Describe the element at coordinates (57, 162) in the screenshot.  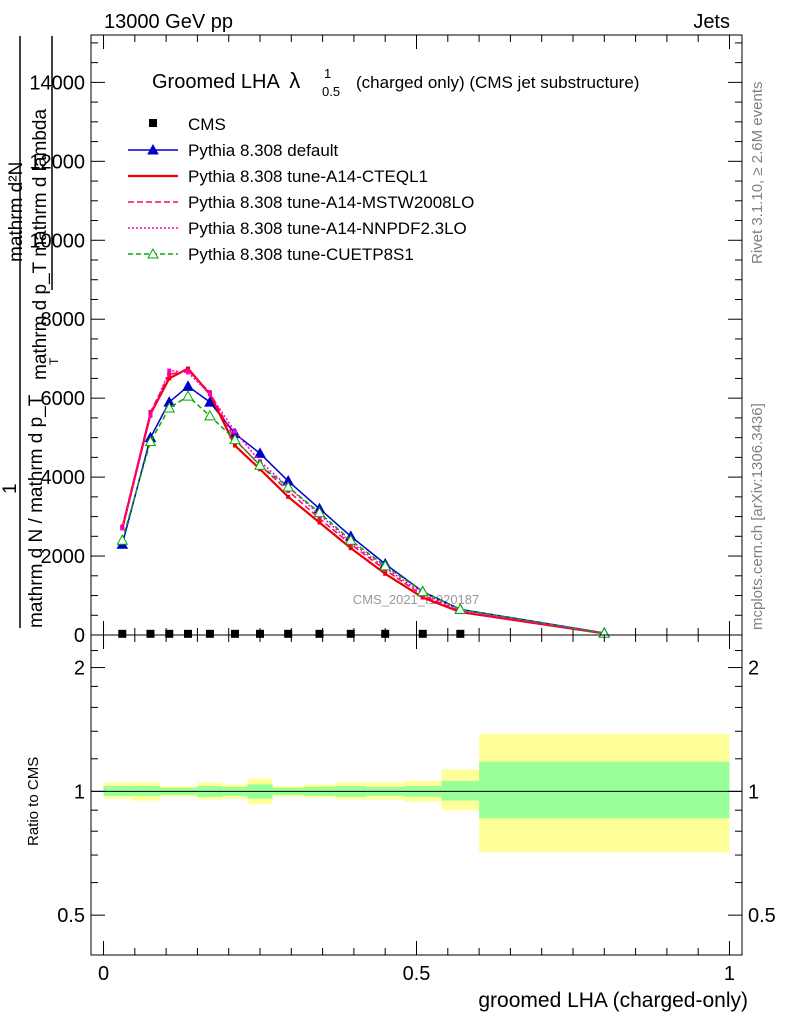
I see `y-tick-label: 12000` at that location.